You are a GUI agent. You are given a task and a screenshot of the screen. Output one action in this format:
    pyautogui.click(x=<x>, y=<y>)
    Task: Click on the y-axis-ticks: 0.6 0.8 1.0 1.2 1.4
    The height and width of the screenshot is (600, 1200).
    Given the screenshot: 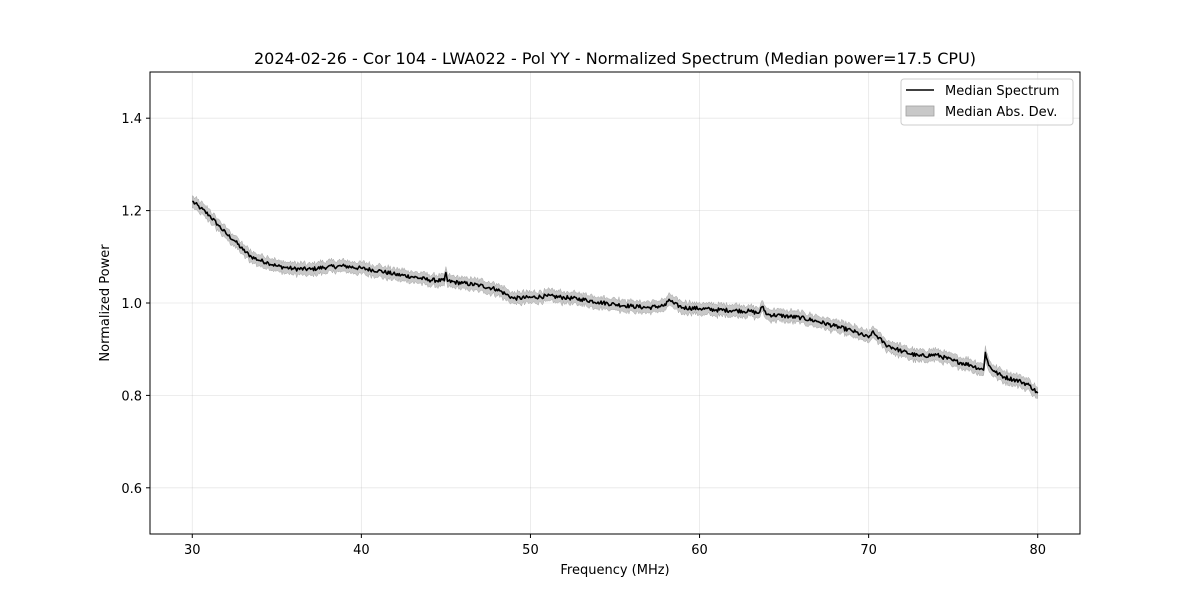 What is the action you would take?
    pyautogui.click(x=135, y=304)
    